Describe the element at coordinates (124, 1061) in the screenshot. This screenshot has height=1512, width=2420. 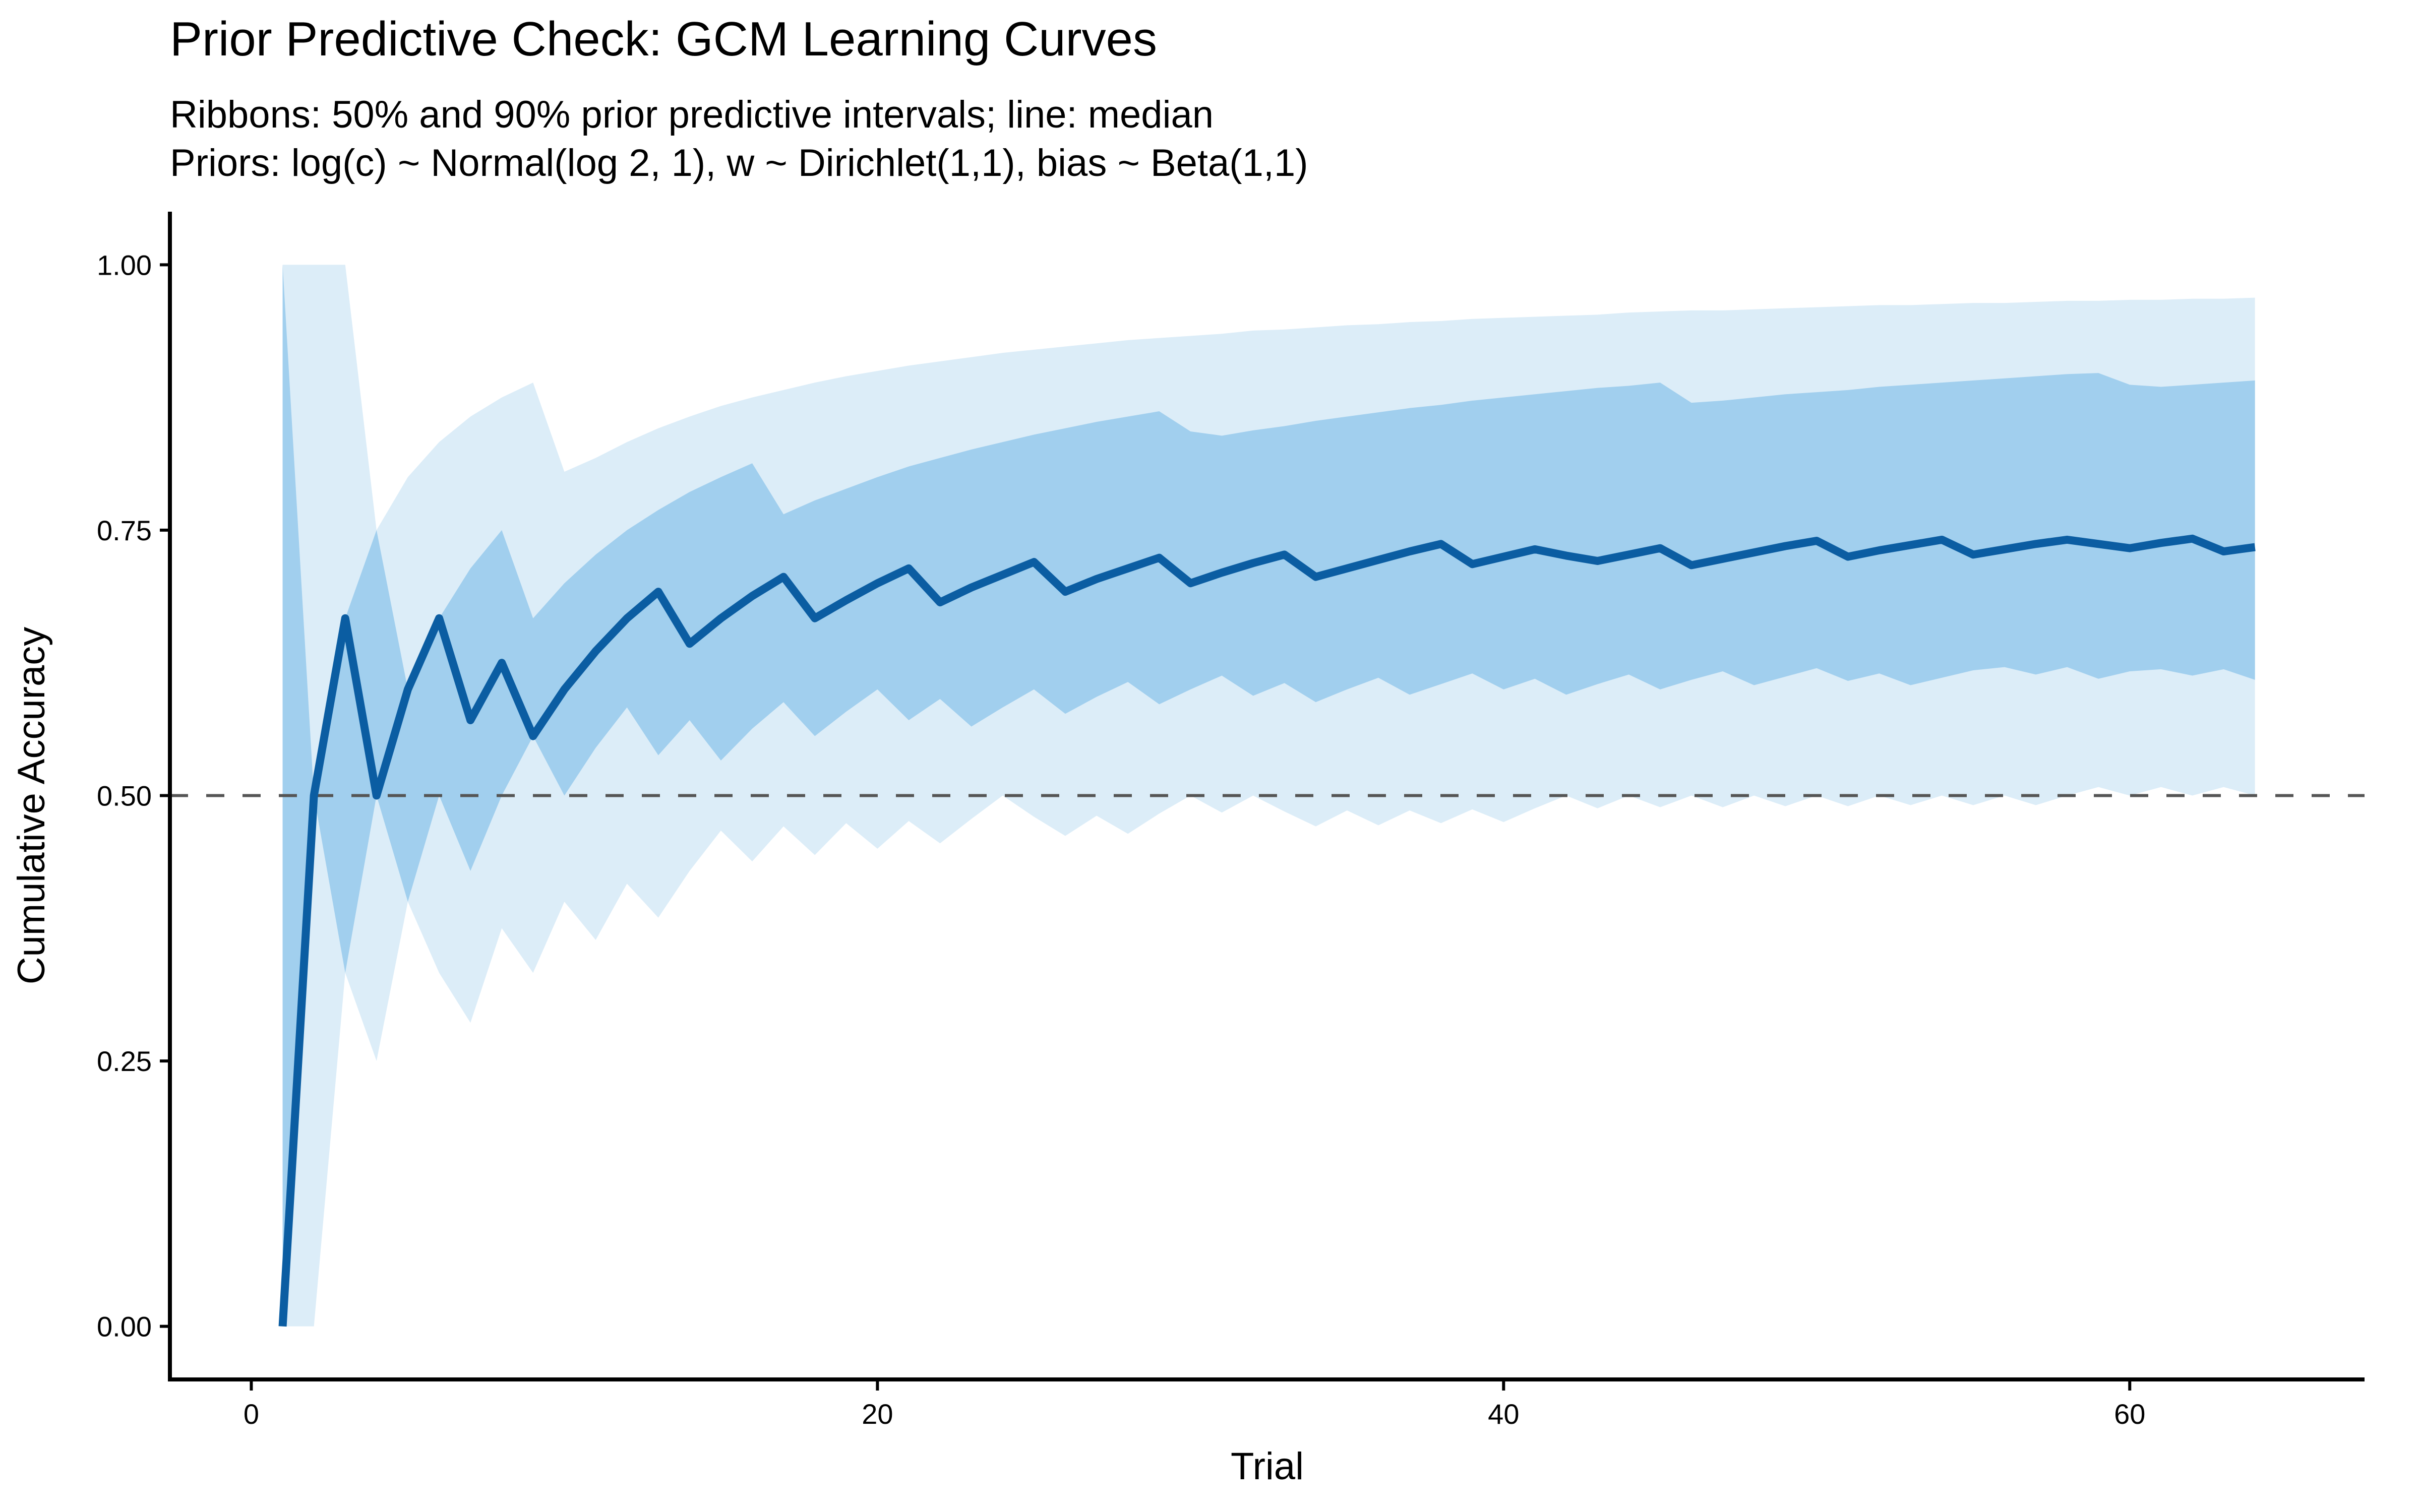
I see `y-tick-label: 0.25` at that location.